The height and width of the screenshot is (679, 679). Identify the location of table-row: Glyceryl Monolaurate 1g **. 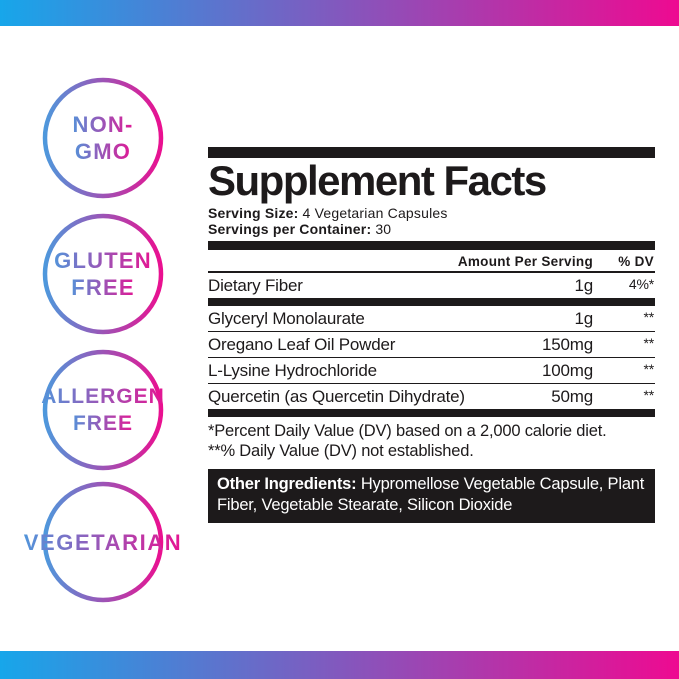
(431, 319).